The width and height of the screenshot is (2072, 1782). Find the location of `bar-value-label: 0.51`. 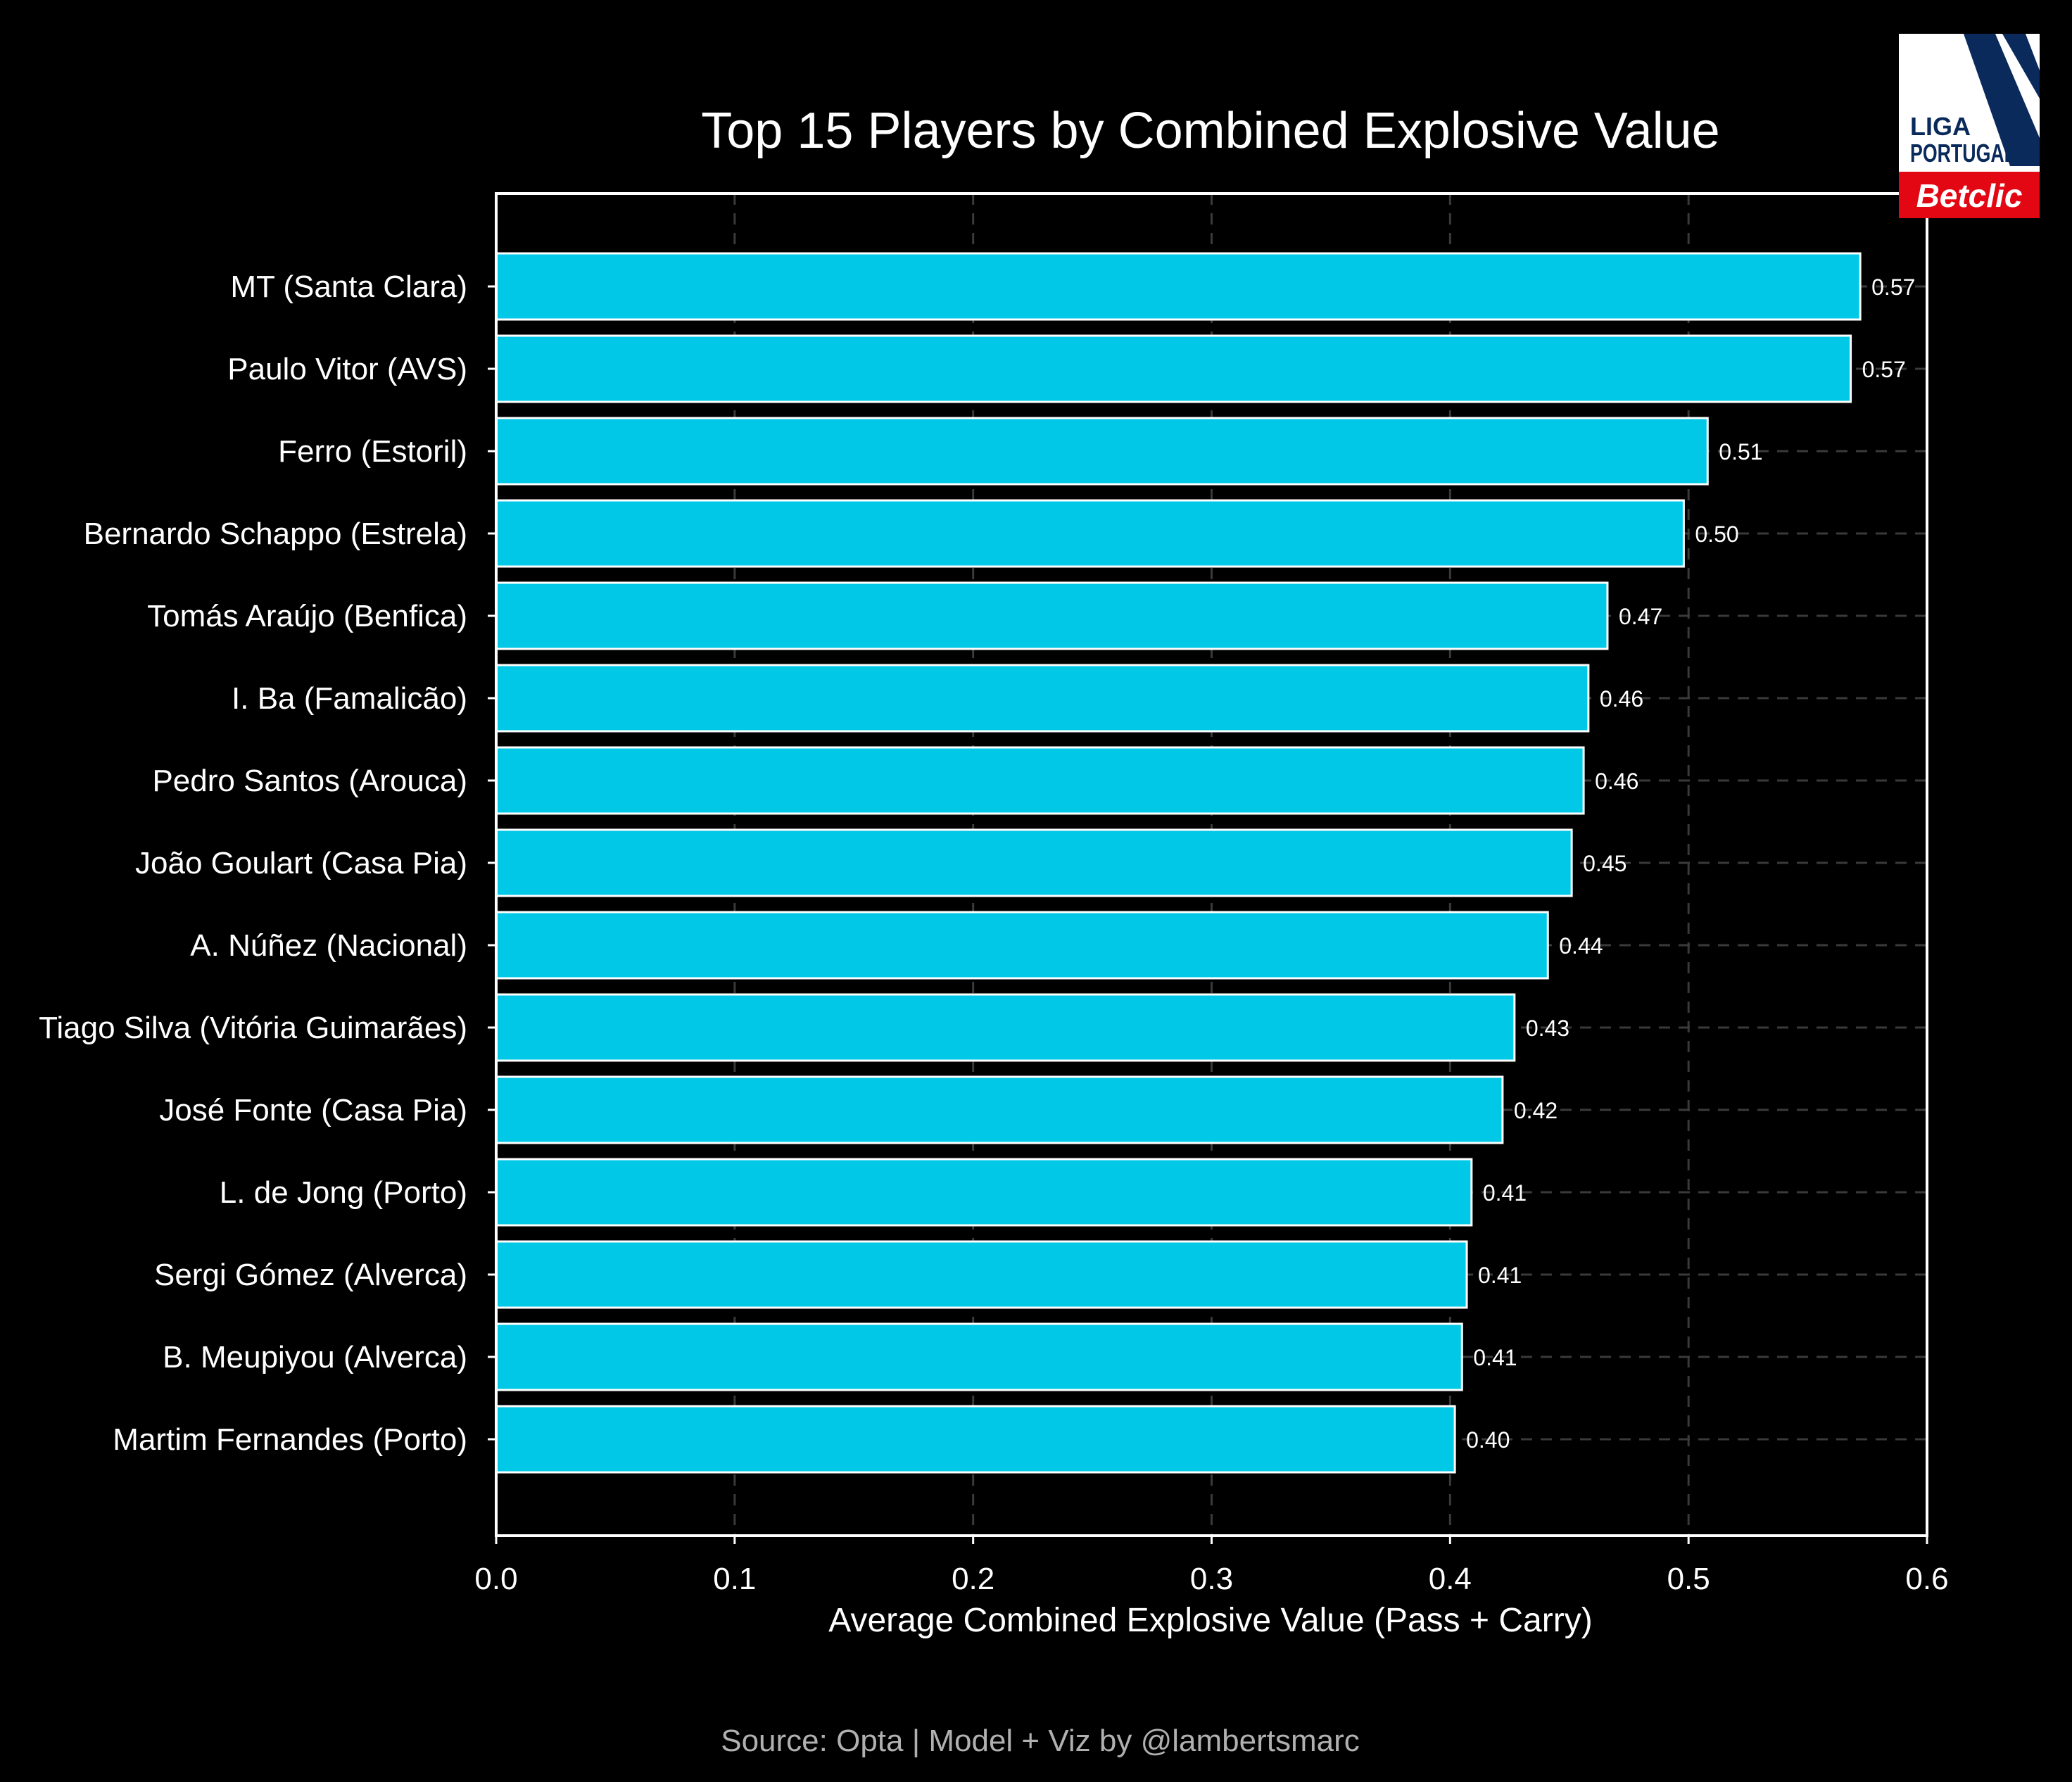

bar-value-label: 0.51 is located at coordinates (1740, 452).